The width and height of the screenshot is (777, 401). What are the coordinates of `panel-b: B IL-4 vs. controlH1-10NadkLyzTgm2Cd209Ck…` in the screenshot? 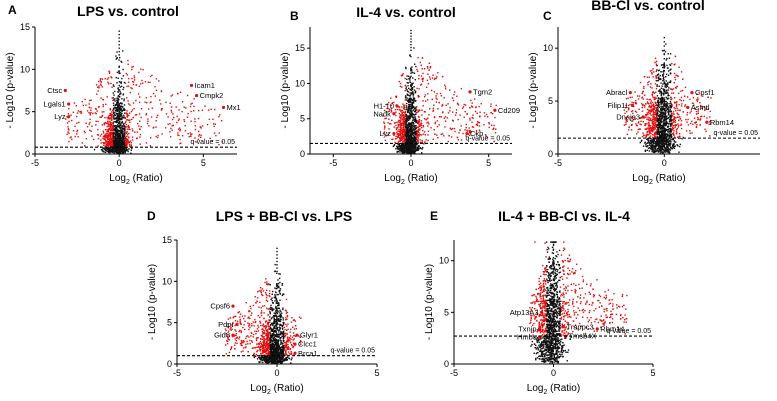 It's located at (400, 95).